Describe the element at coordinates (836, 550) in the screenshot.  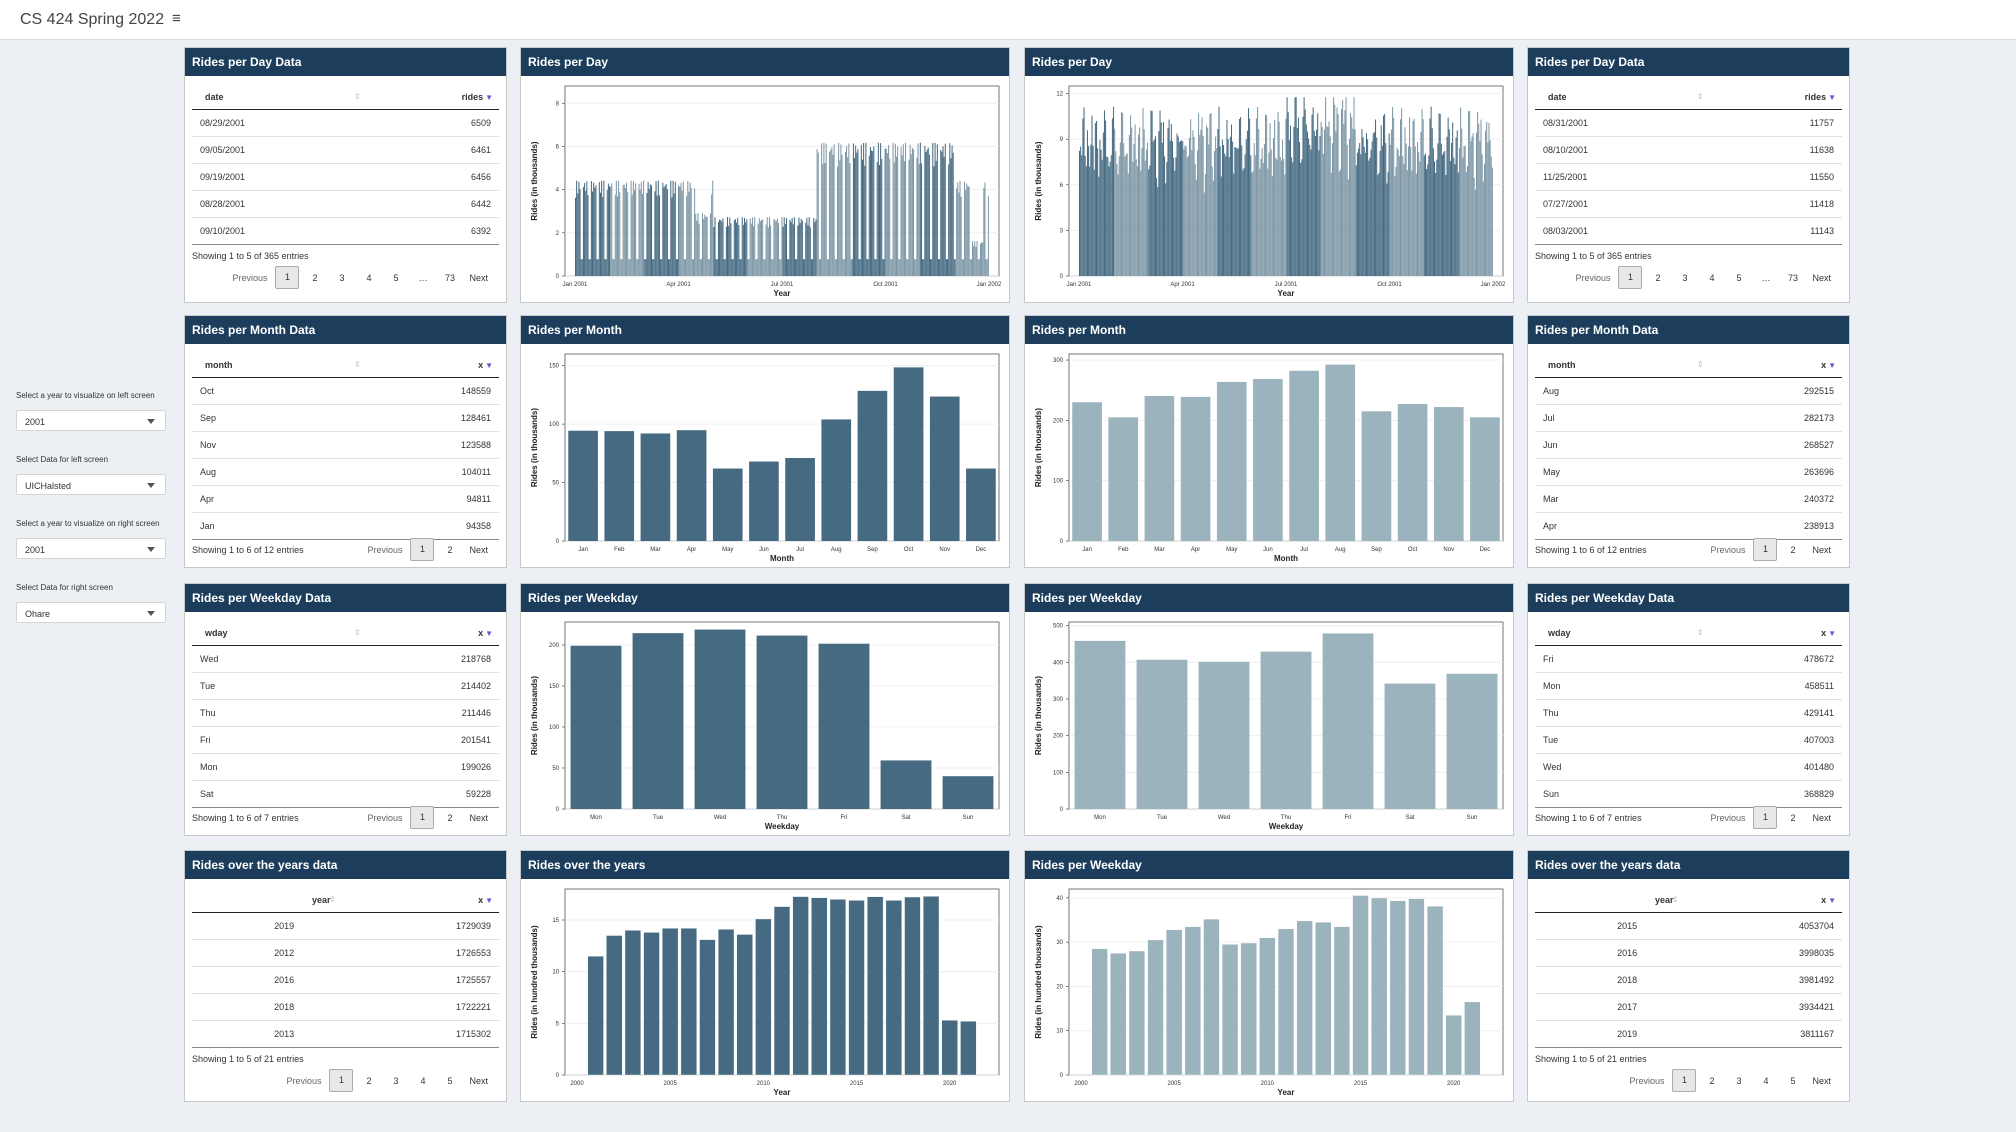
I see `x-tick-label: Aug` at that location.